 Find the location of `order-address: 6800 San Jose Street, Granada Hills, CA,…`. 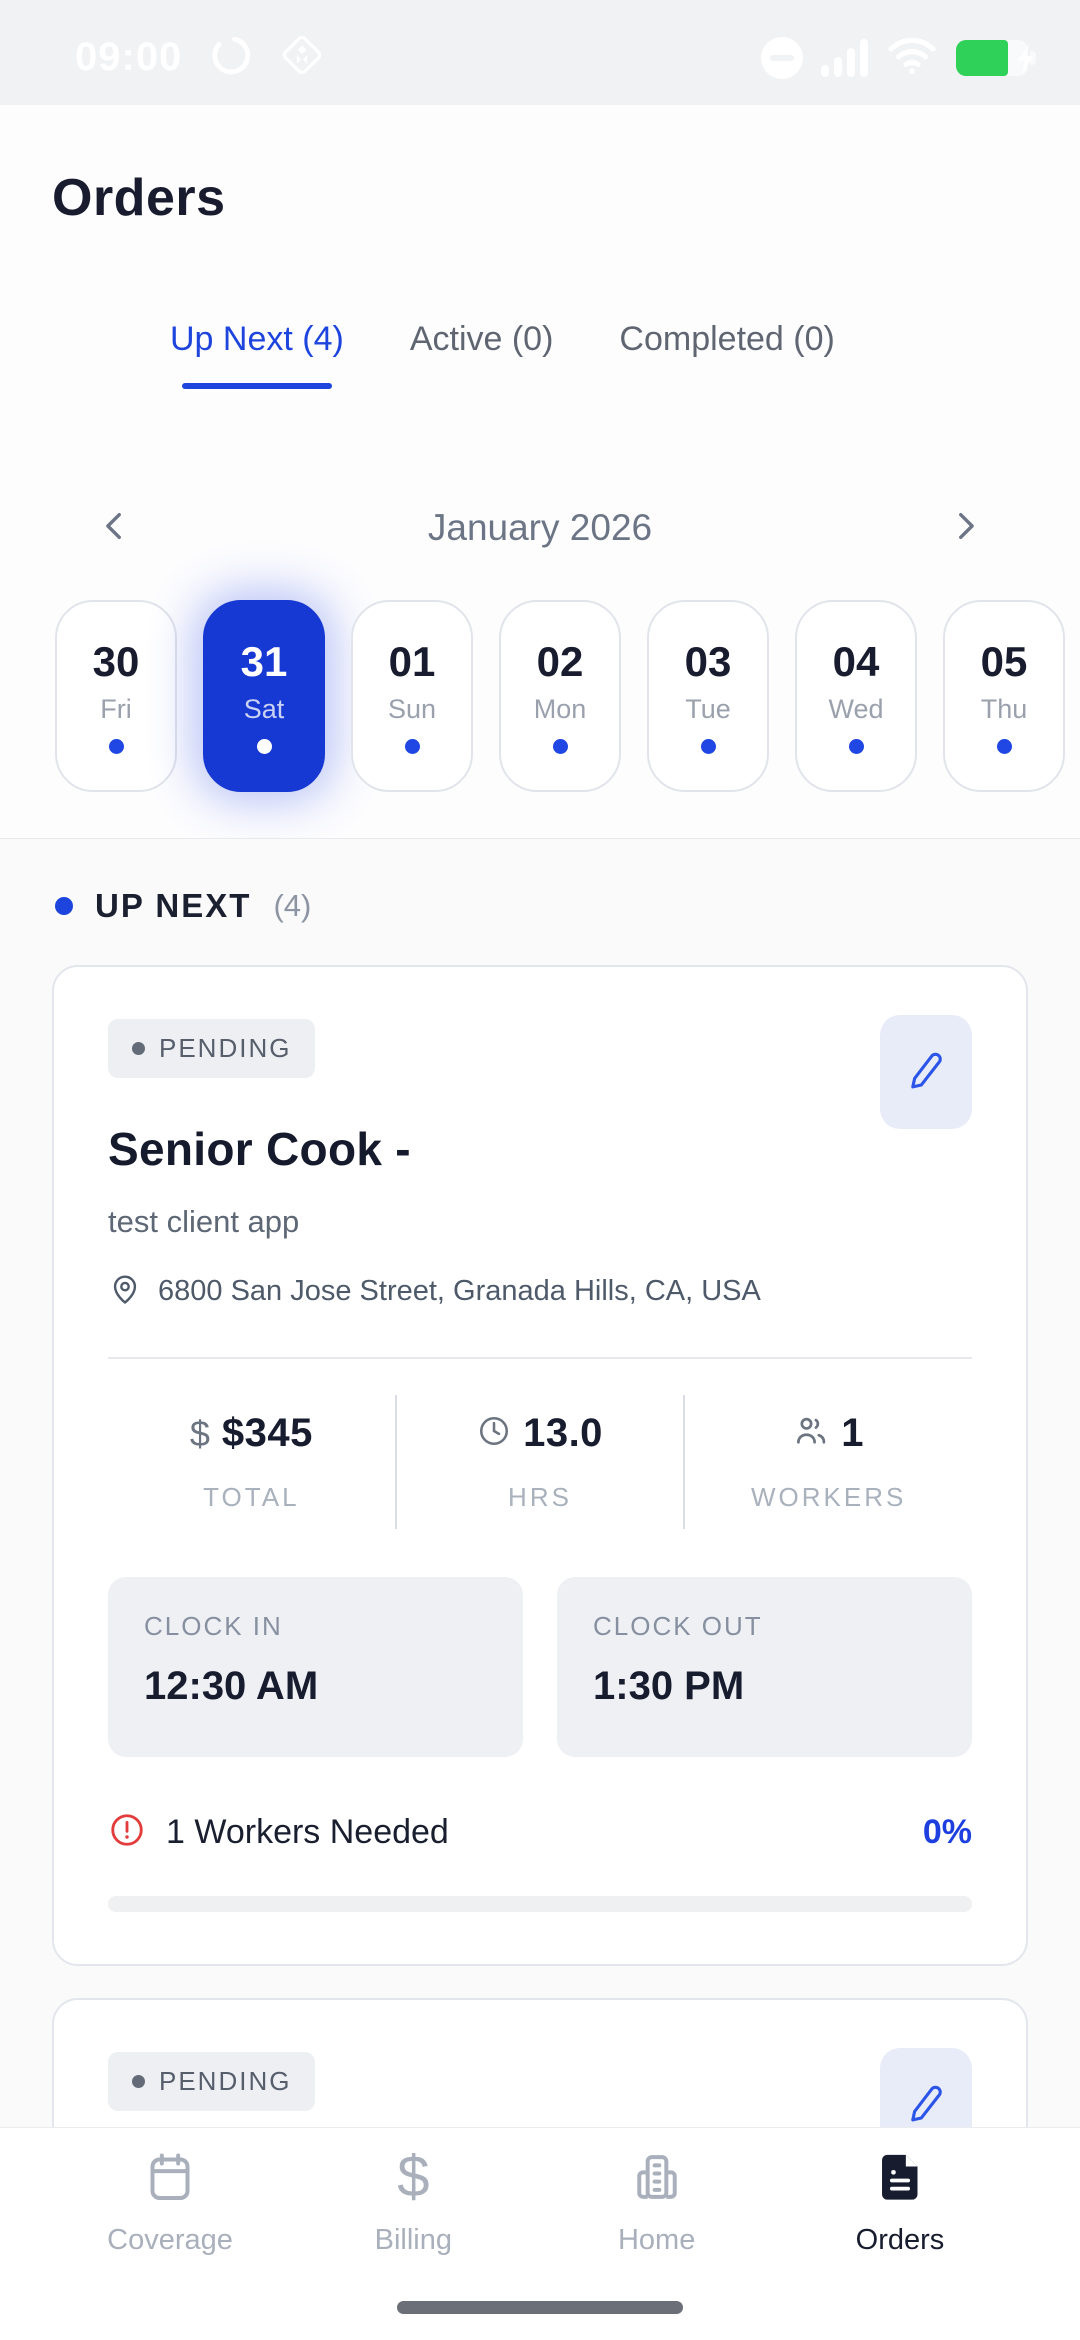

order-address: 6800 San Jose Street, Granada Hills, CA,… is located at coordinates (459, 1291).